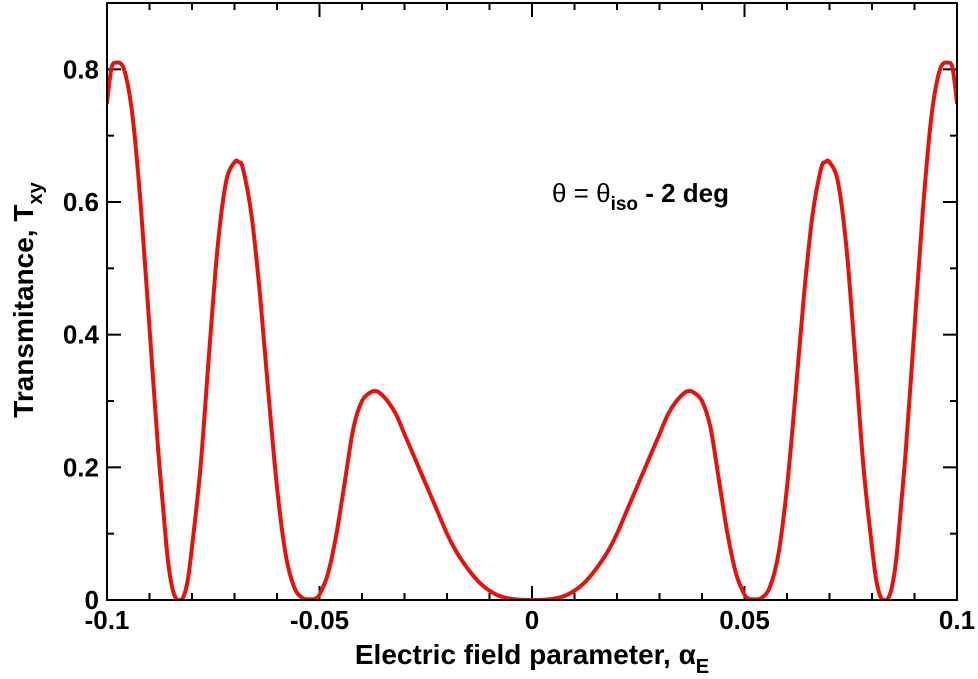  I want to click on y-tick-label: 0, so click(92, 600).